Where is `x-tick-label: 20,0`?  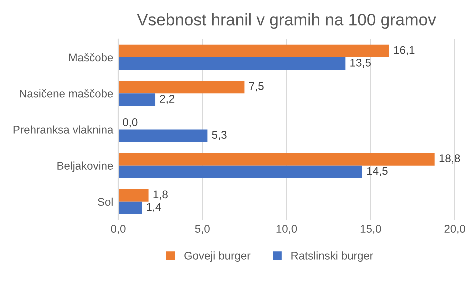 x-tick-label: 20,0 is located at coordinates (455, 229).